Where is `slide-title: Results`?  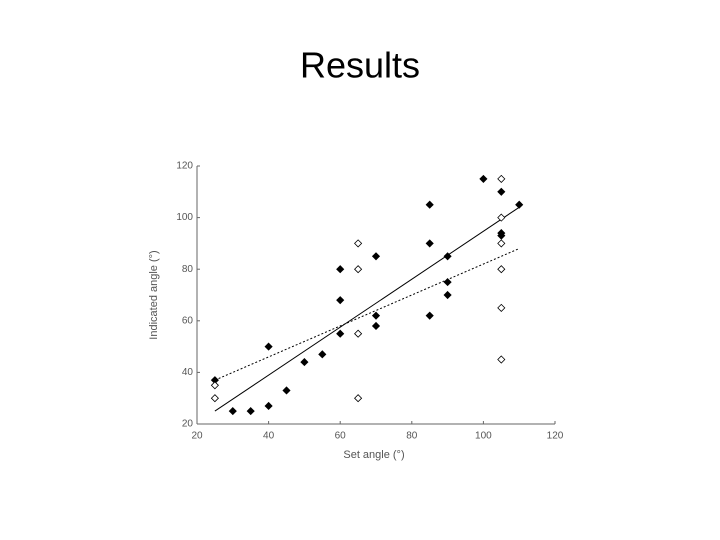 slide-title: Results is located at coordinates (360, 65).